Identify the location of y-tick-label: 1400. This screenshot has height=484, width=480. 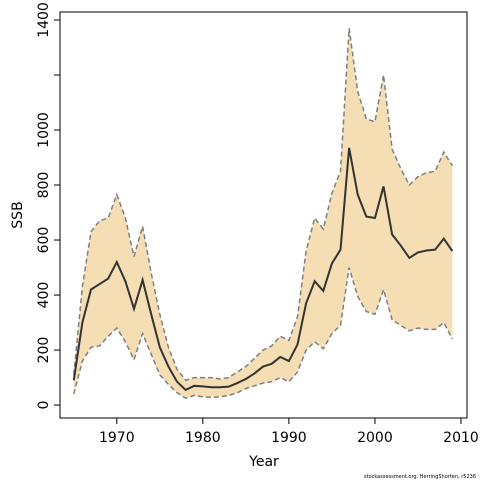
(44, 20).